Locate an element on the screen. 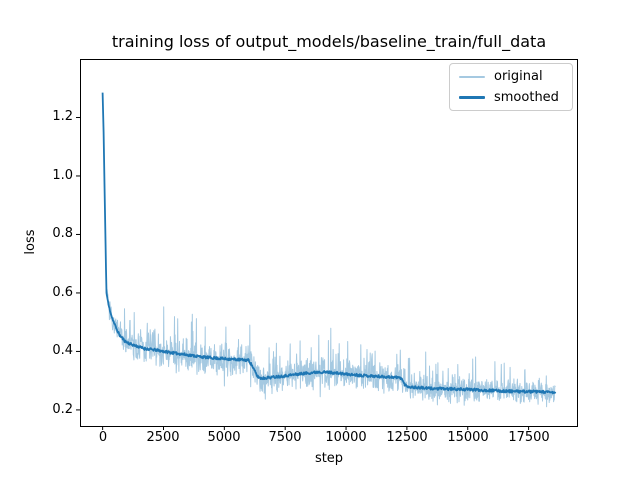 The height and width of the screenshot is (480, 640). y-tick-label: 1.2 is located at coordinates (62, 116).